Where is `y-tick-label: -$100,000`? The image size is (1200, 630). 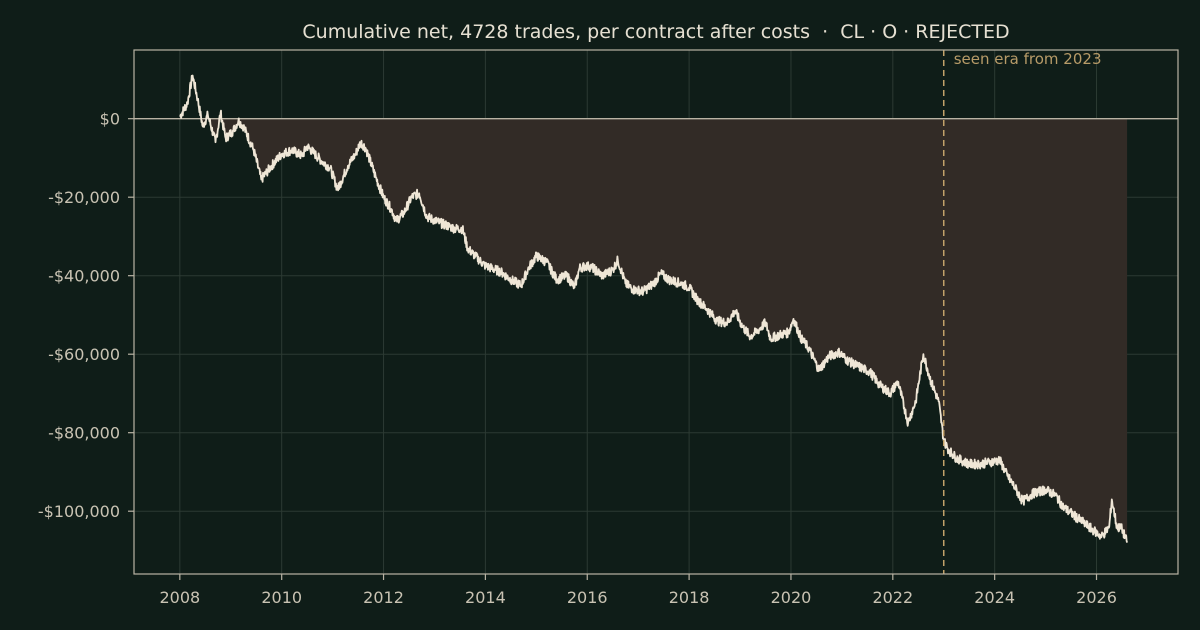
y-tick-label: -$100,000 is located at coordinates (79, 511).